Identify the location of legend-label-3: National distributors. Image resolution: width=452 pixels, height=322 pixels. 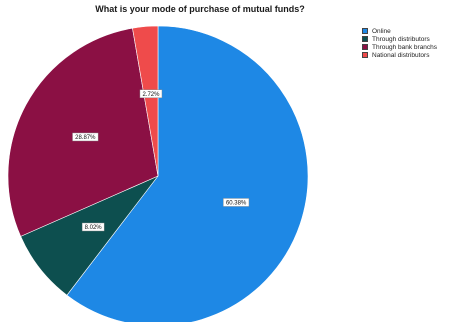
(401, 55).